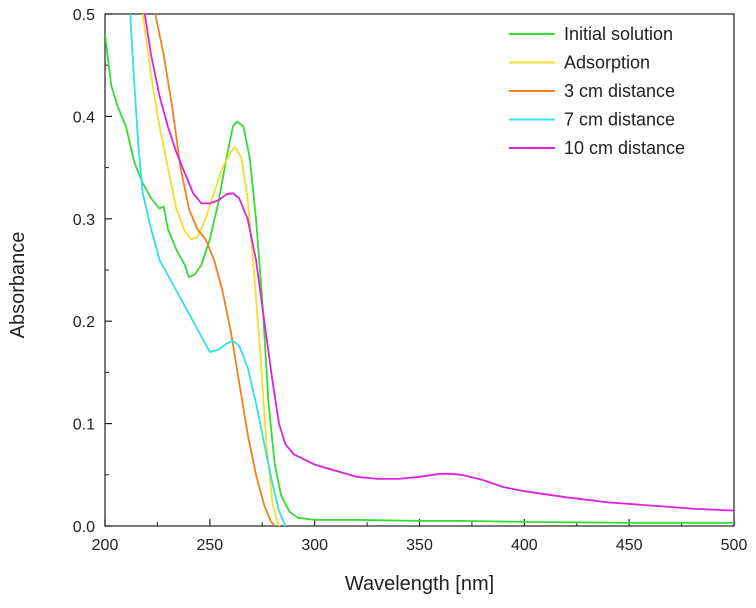 Image resolution: width=756 pixels, height=608 pixels. What do you see at coordinates (84, 527) in the screenshot?
I see `y-tick-label: 0.0` at bounding box center [84, 527].